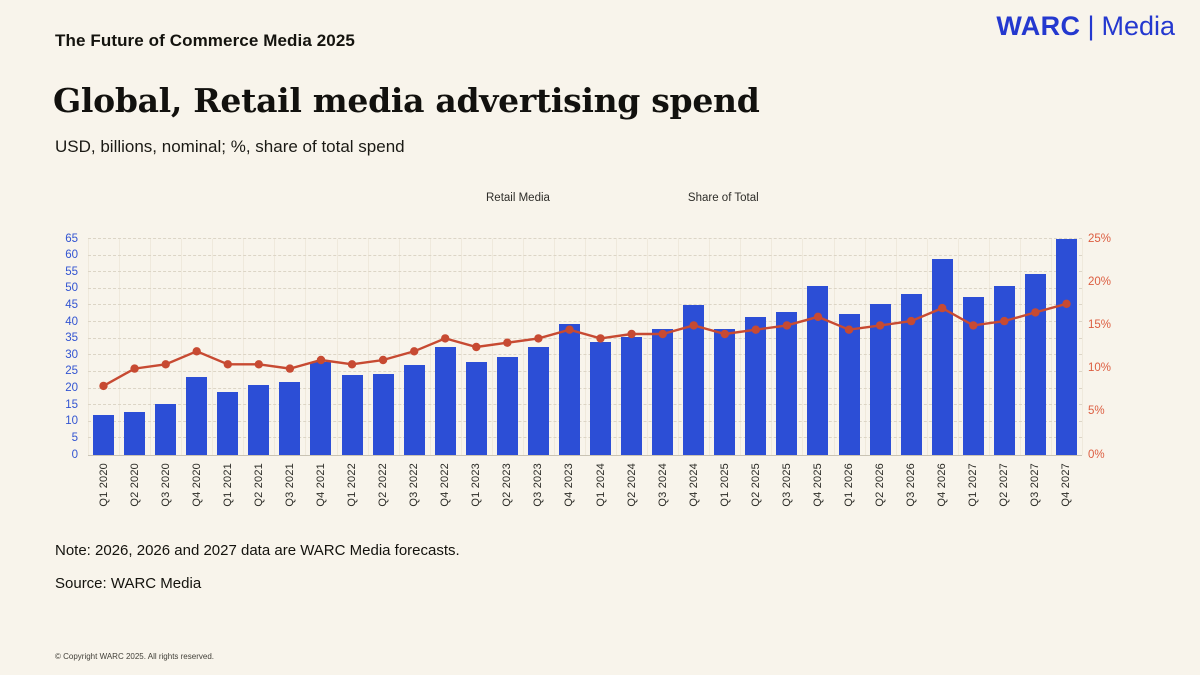  Describe the element at coordinates (227, 485) in the screenshot. I see `x-axis-slot: Q1 2021` at that location.